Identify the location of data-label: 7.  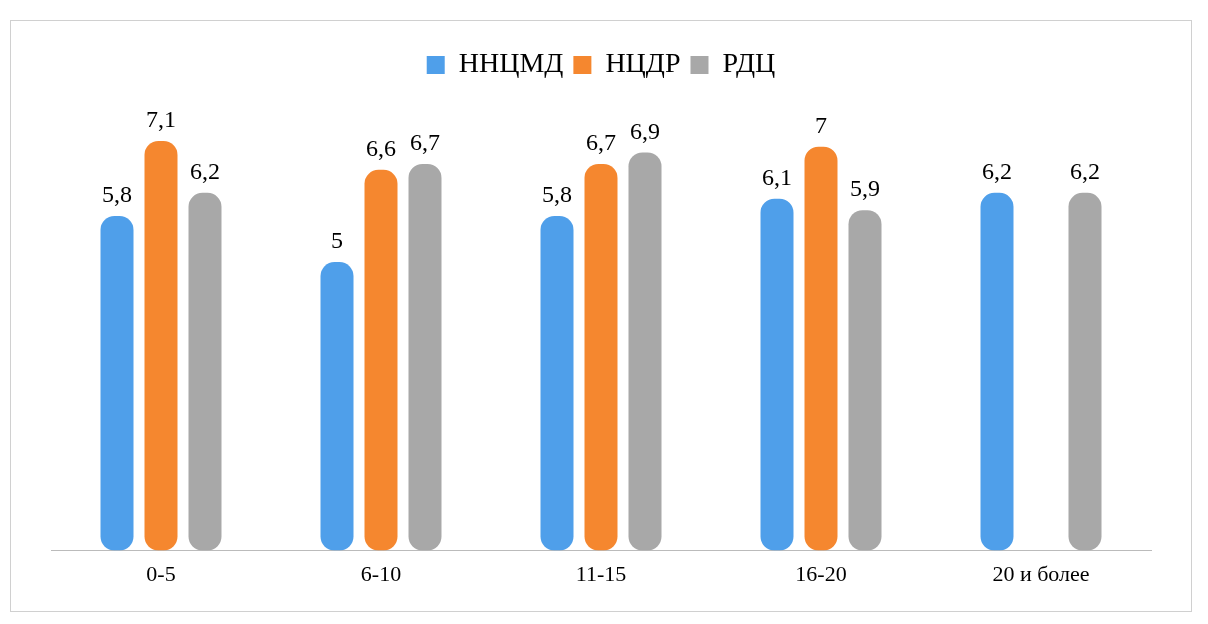
(821, 125).